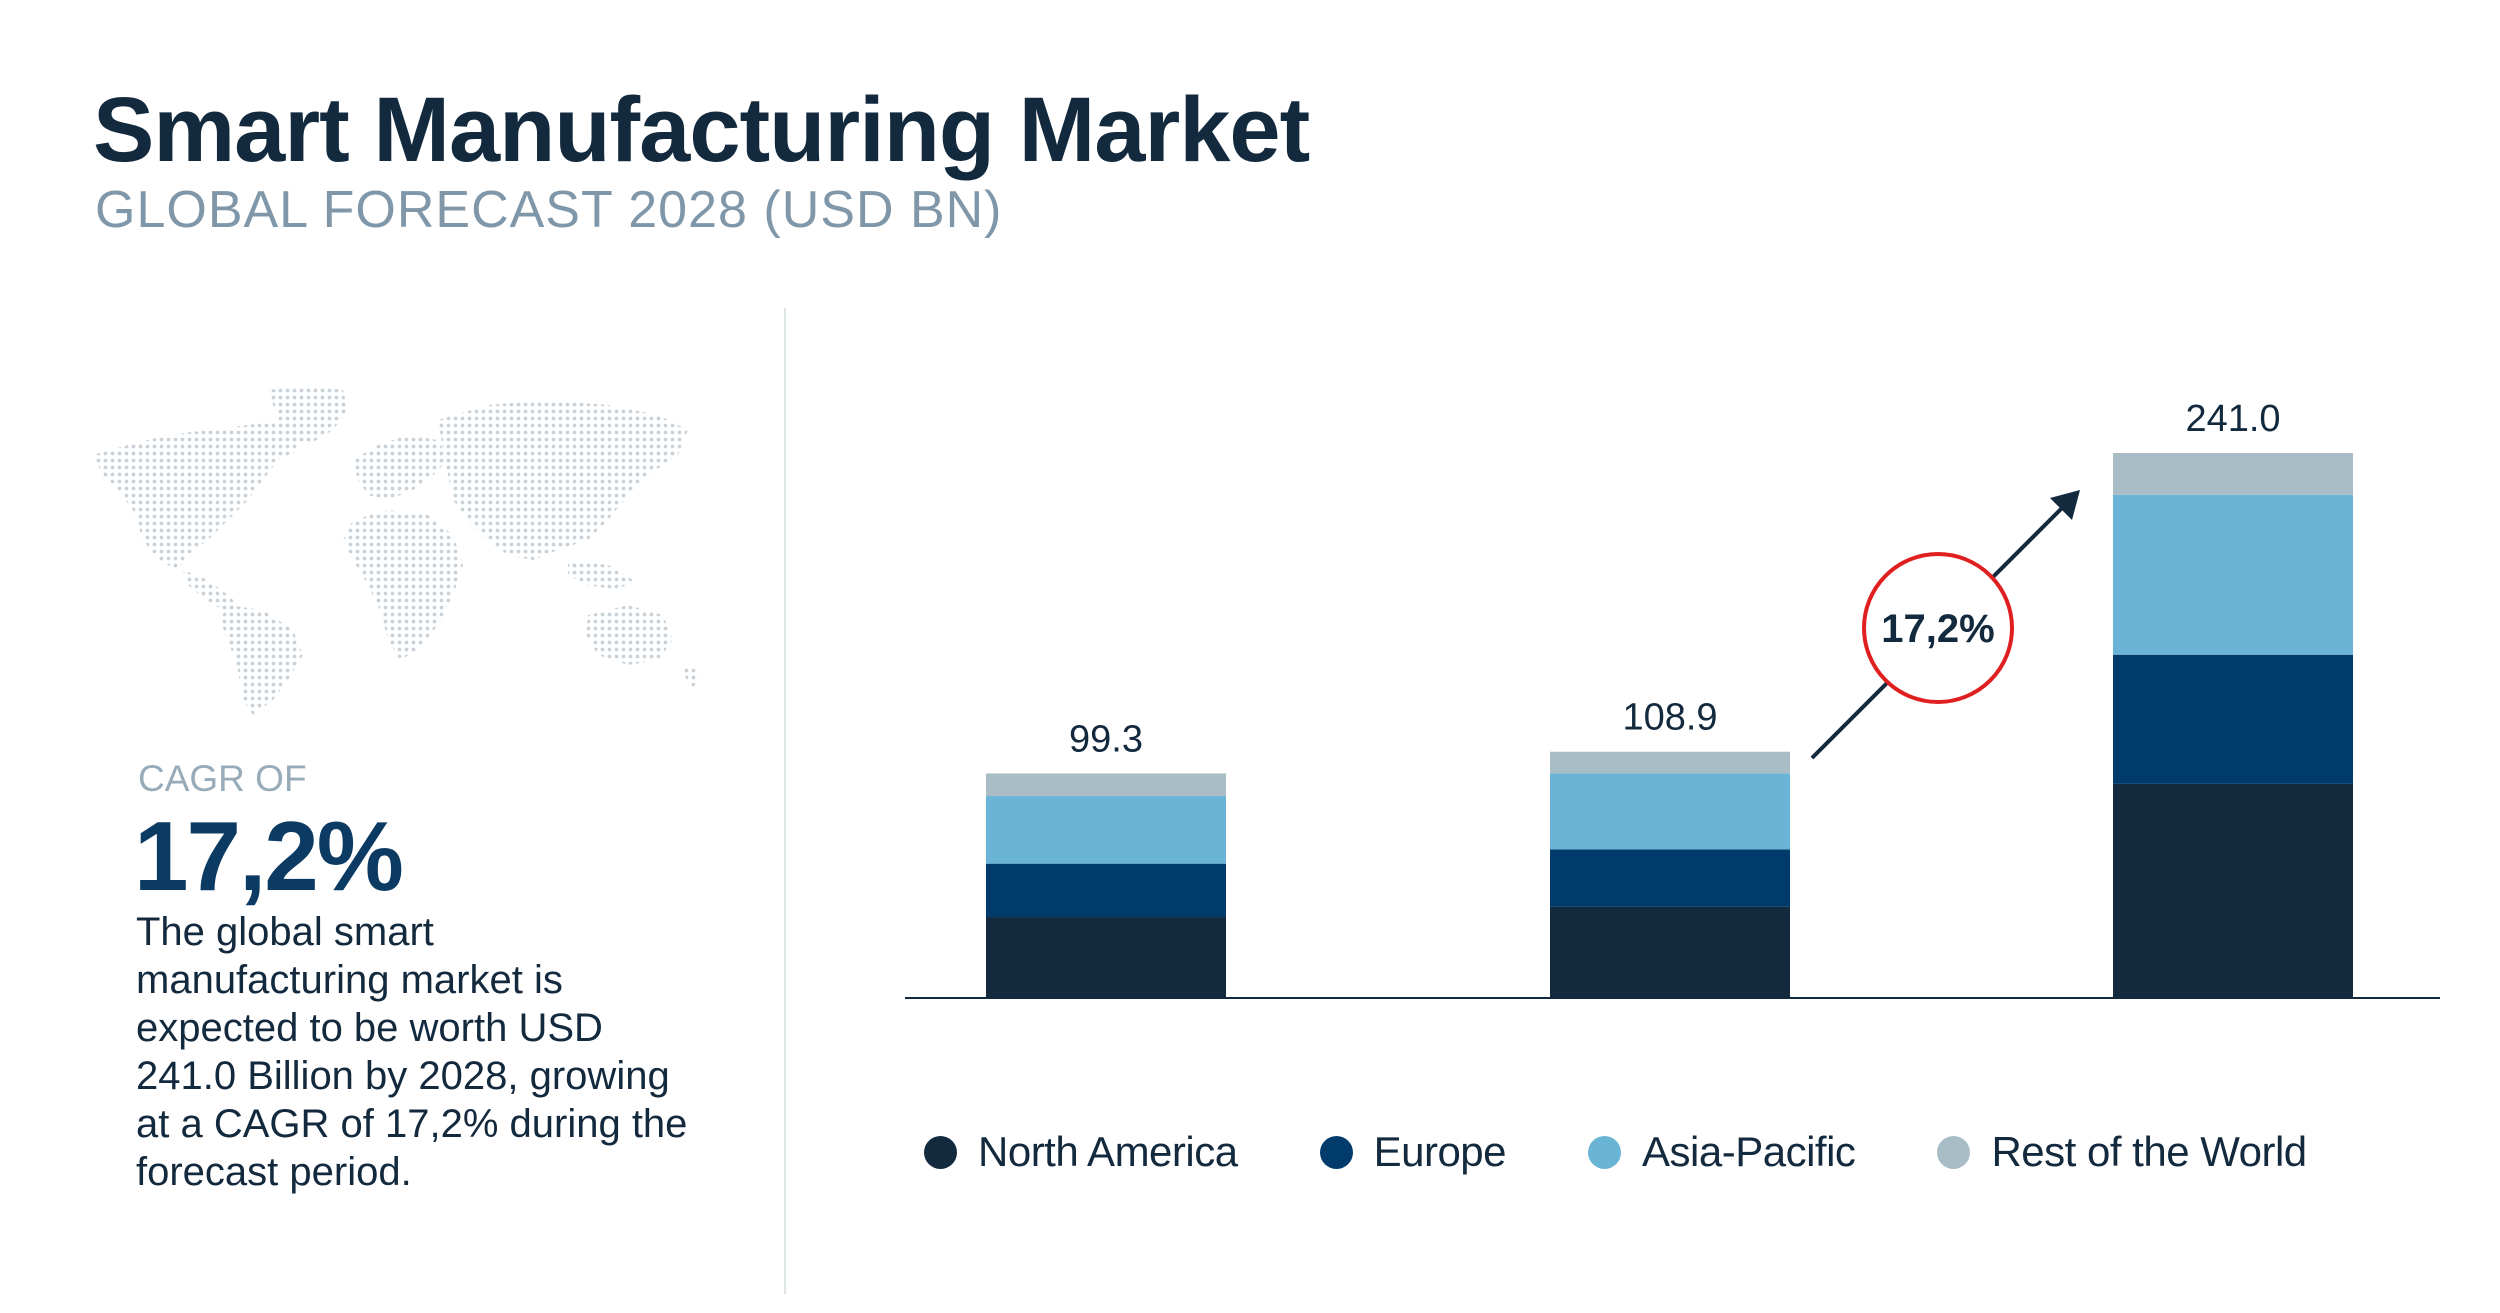 Image resolution: width=2500 pixels, height=1313 pixels. What do you see at coordinates (2149, 1151) in the screenshot?
I see `legend-label-rest-of-the-world: Rest of the World` at bounding box center [2149, 1151].